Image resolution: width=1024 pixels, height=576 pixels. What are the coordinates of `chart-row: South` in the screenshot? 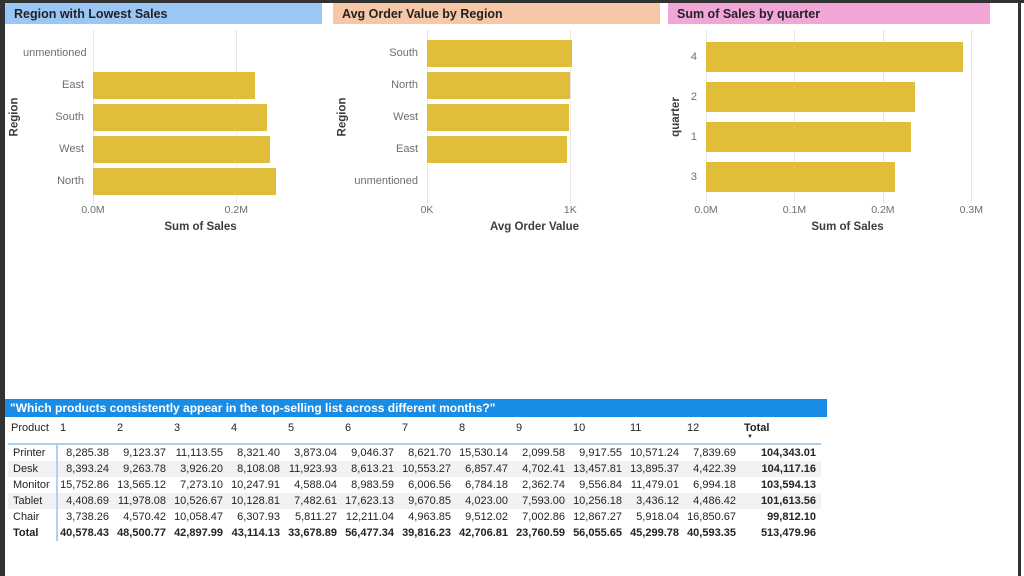 It's located at (505, 53).